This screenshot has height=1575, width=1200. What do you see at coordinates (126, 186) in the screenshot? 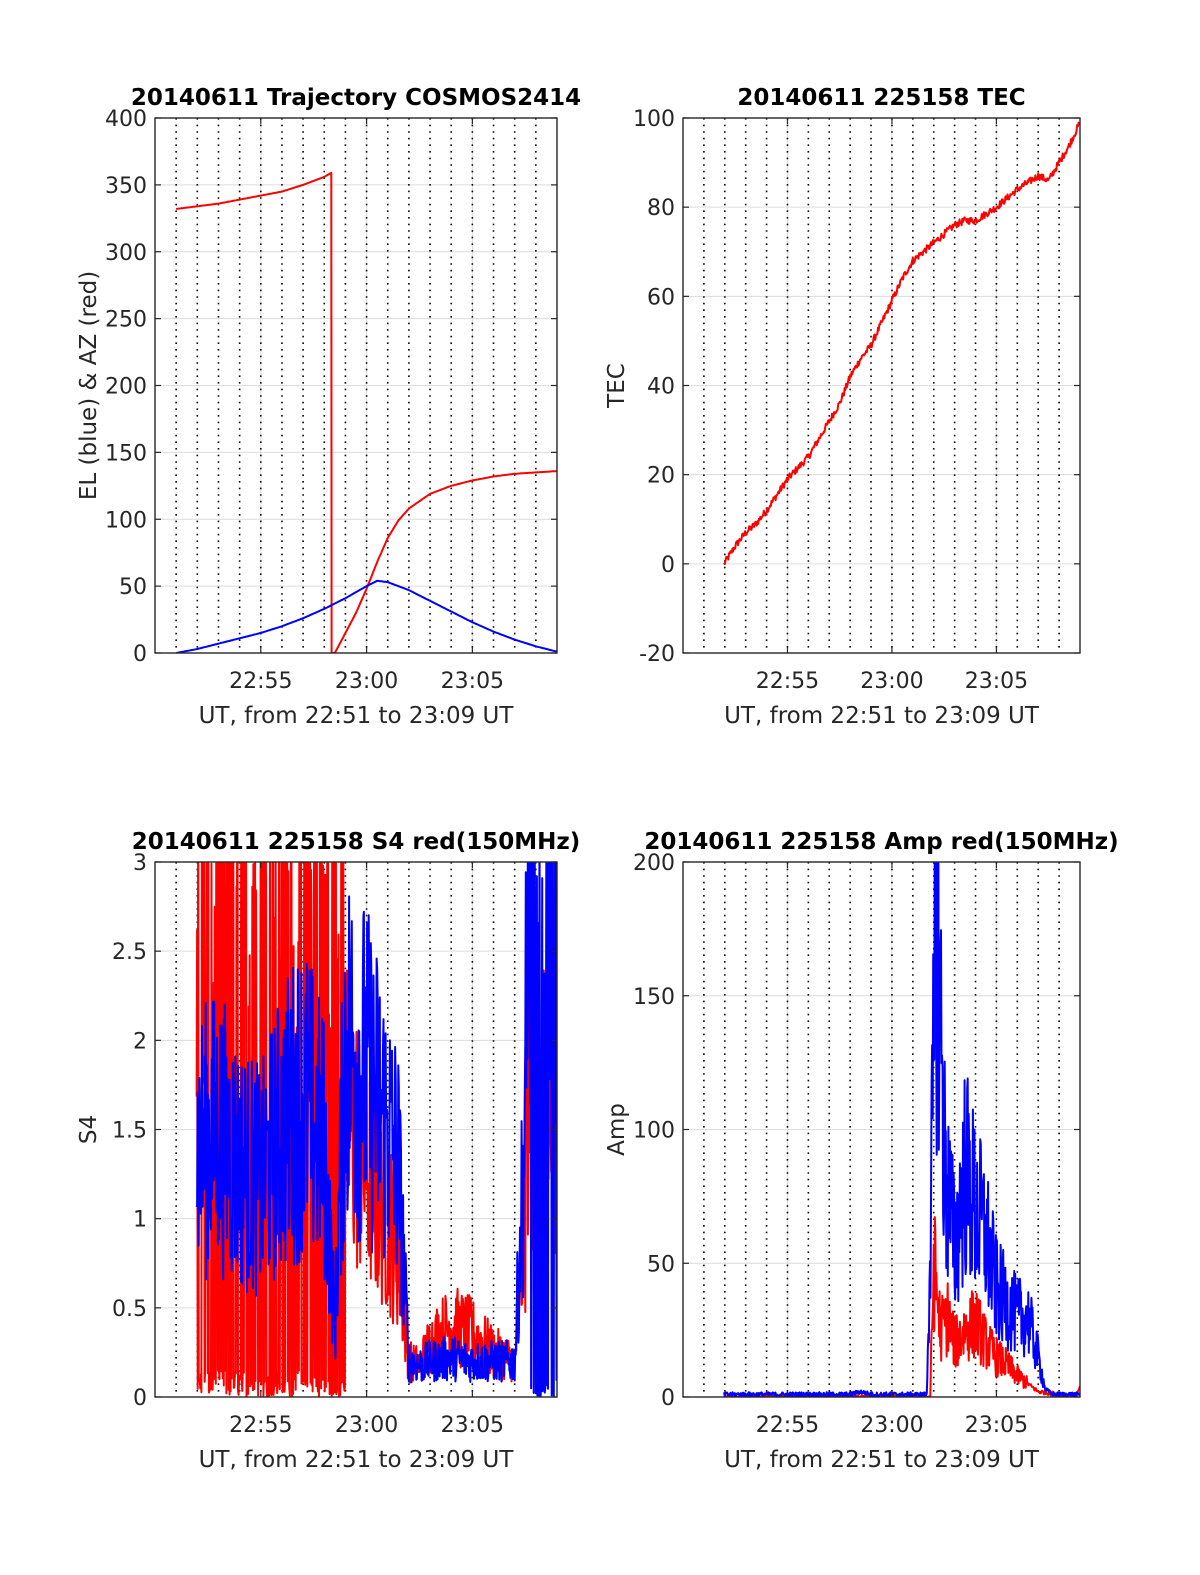
I see `y-tick-label: 350` at bounding box center [126, 186].